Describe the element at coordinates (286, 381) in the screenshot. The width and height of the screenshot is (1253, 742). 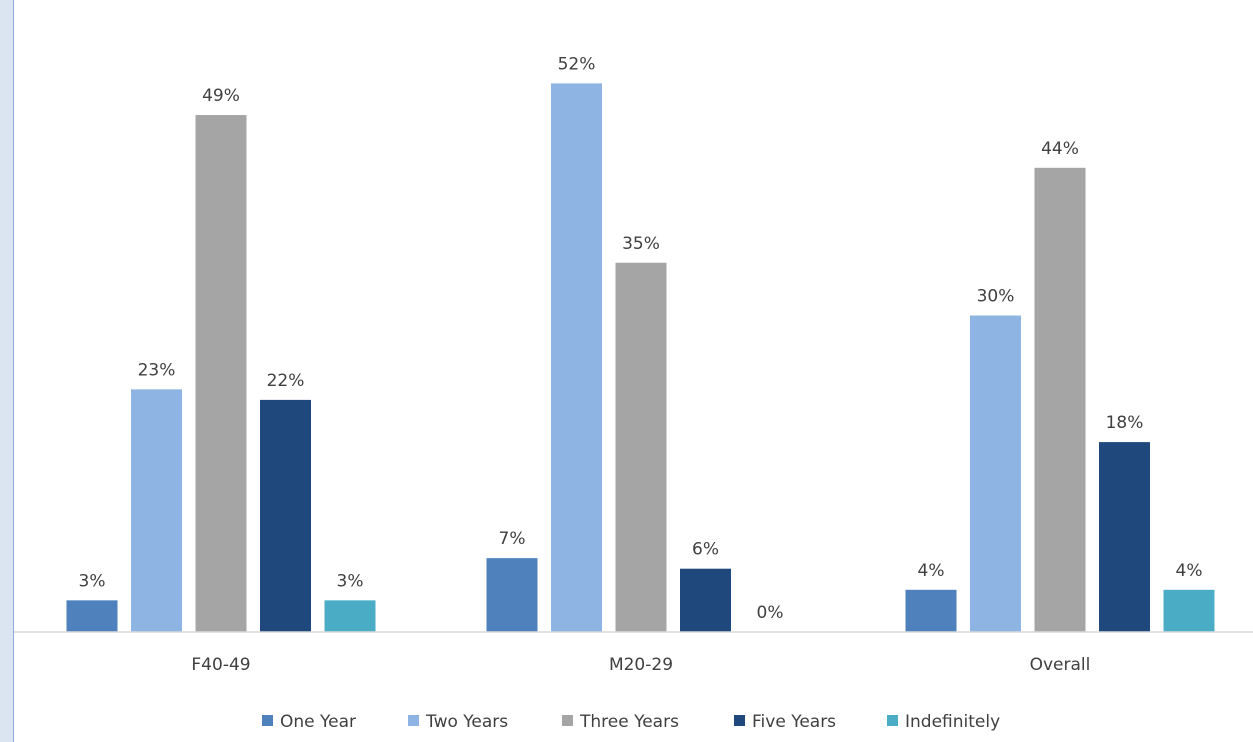
I see `value-label: 22%` at that location.